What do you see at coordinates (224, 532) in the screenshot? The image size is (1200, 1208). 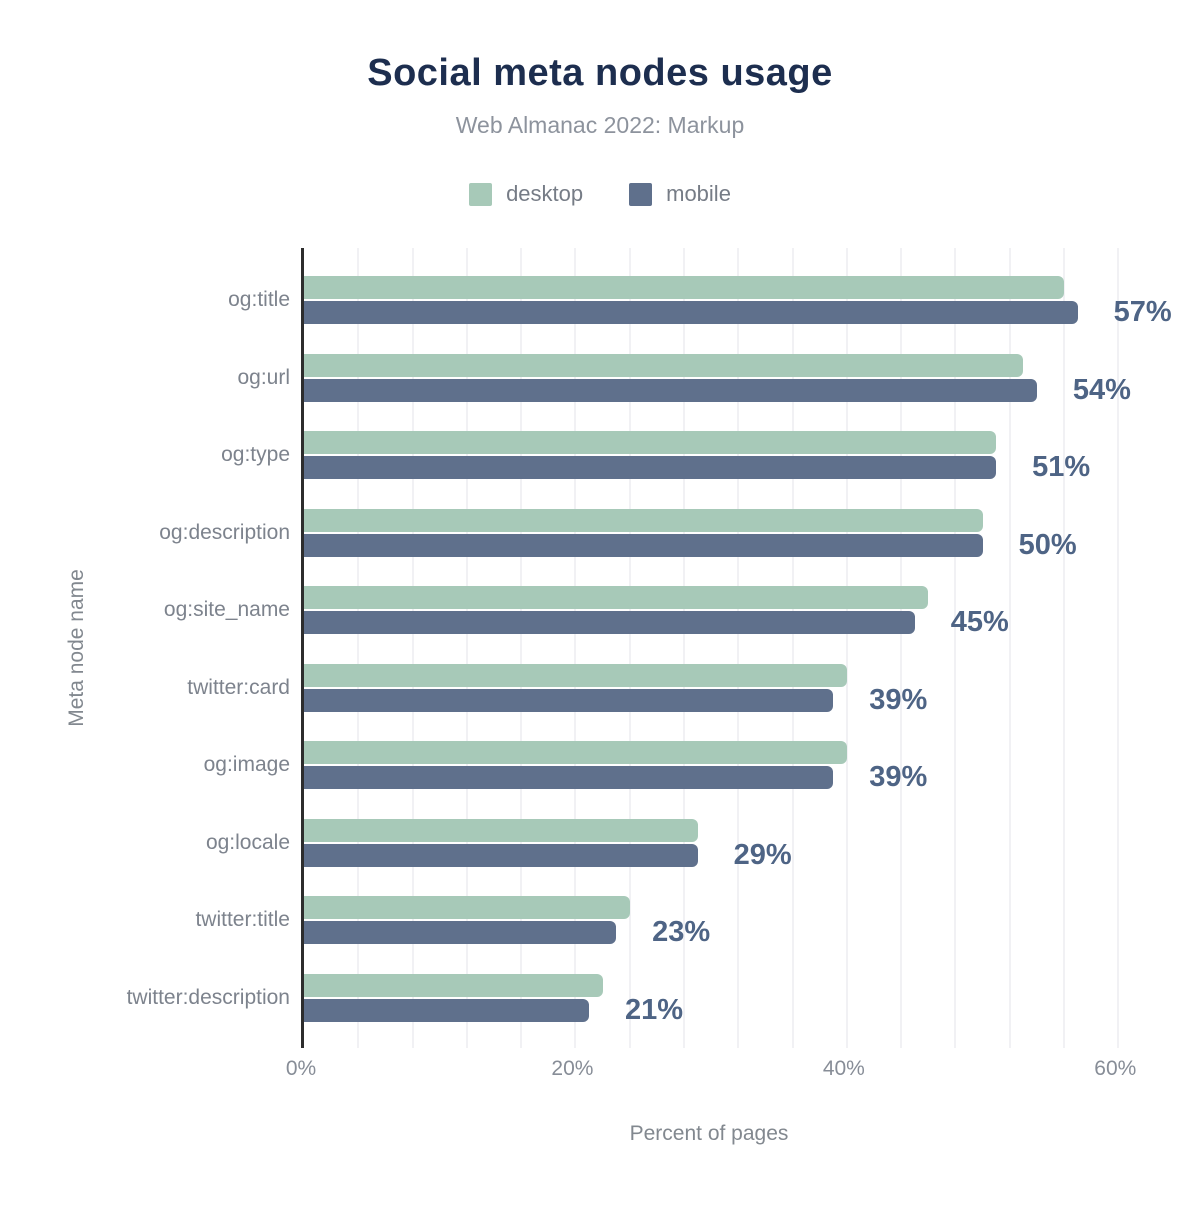 I see `category-label: og:description` at bounding box center [224, 532].